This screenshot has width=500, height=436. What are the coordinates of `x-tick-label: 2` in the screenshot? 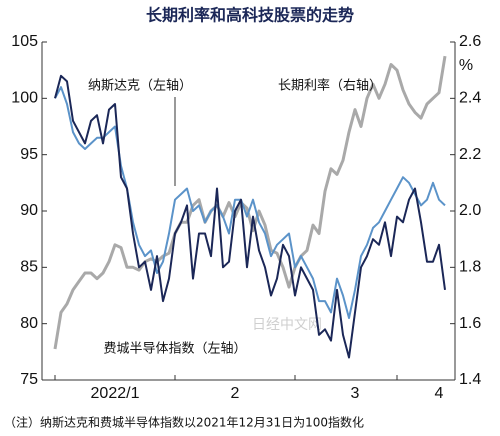 It's located at (235, 393).